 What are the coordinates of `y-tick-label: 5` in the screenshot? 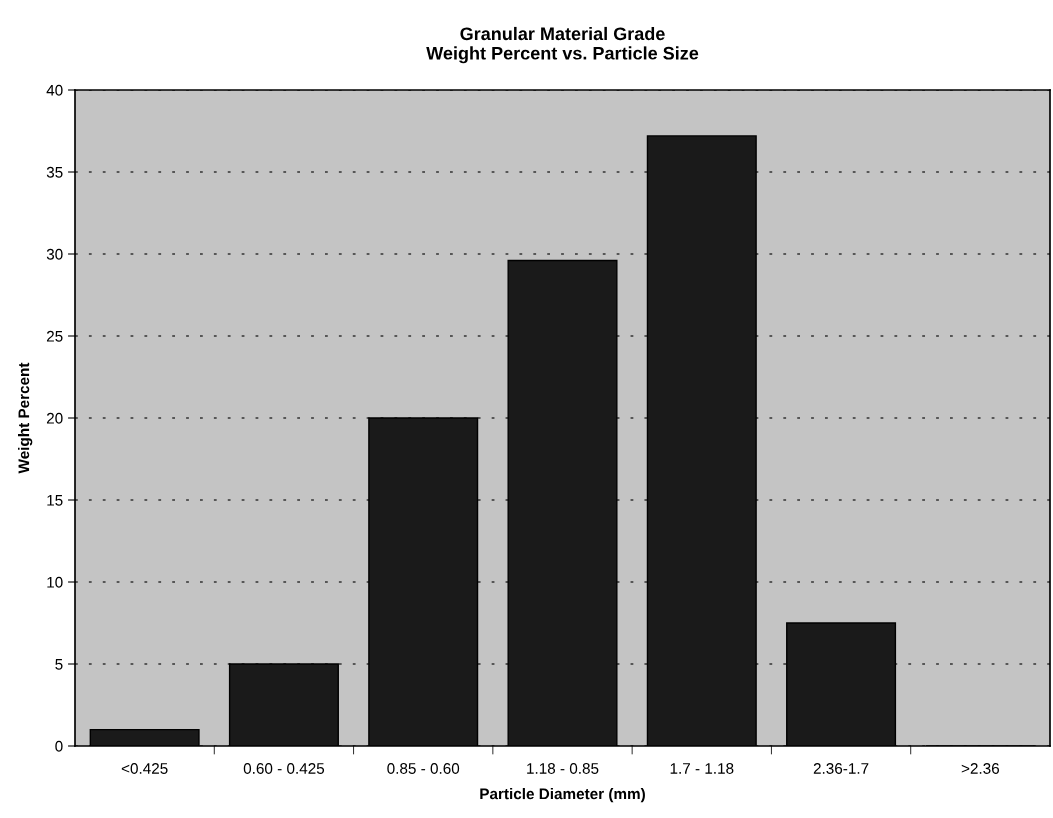 It's located at (59, 664).